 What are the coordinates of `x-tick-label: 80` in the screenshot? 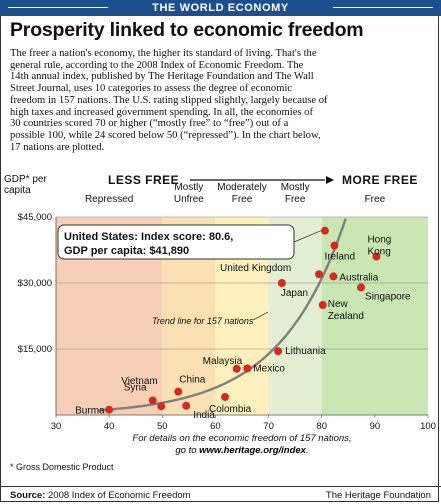 It's located at (321, 426).